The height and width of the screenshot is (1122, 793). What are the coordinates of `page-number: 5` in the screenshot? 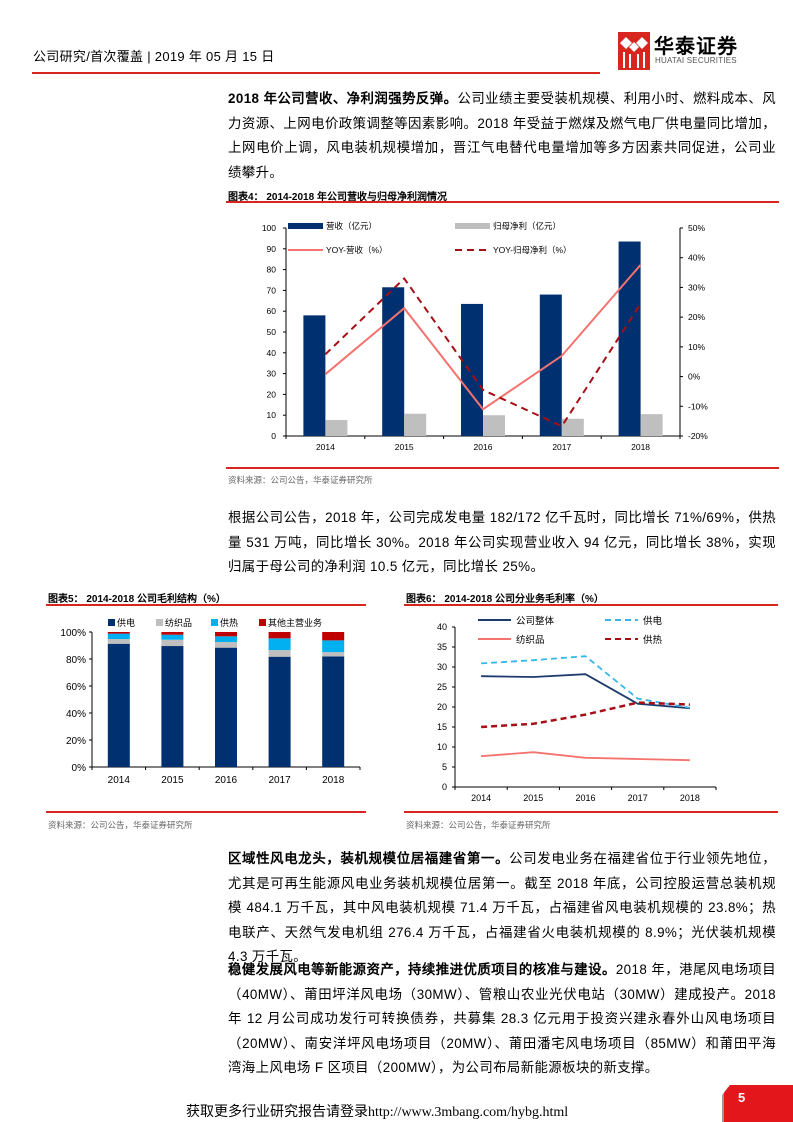 It's located at (742, 1097).